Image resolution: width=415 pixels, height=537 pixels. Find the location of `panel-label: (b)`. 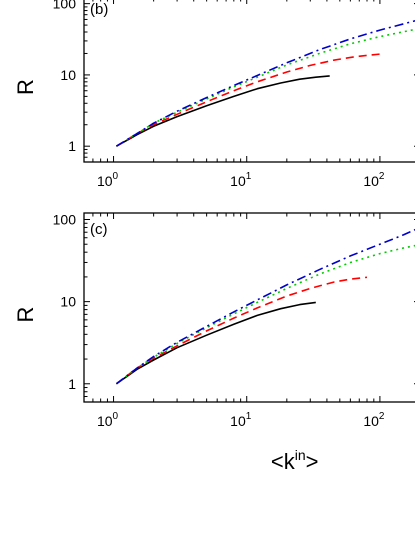

panel-label: (b) is located at coordinates (99, 9).